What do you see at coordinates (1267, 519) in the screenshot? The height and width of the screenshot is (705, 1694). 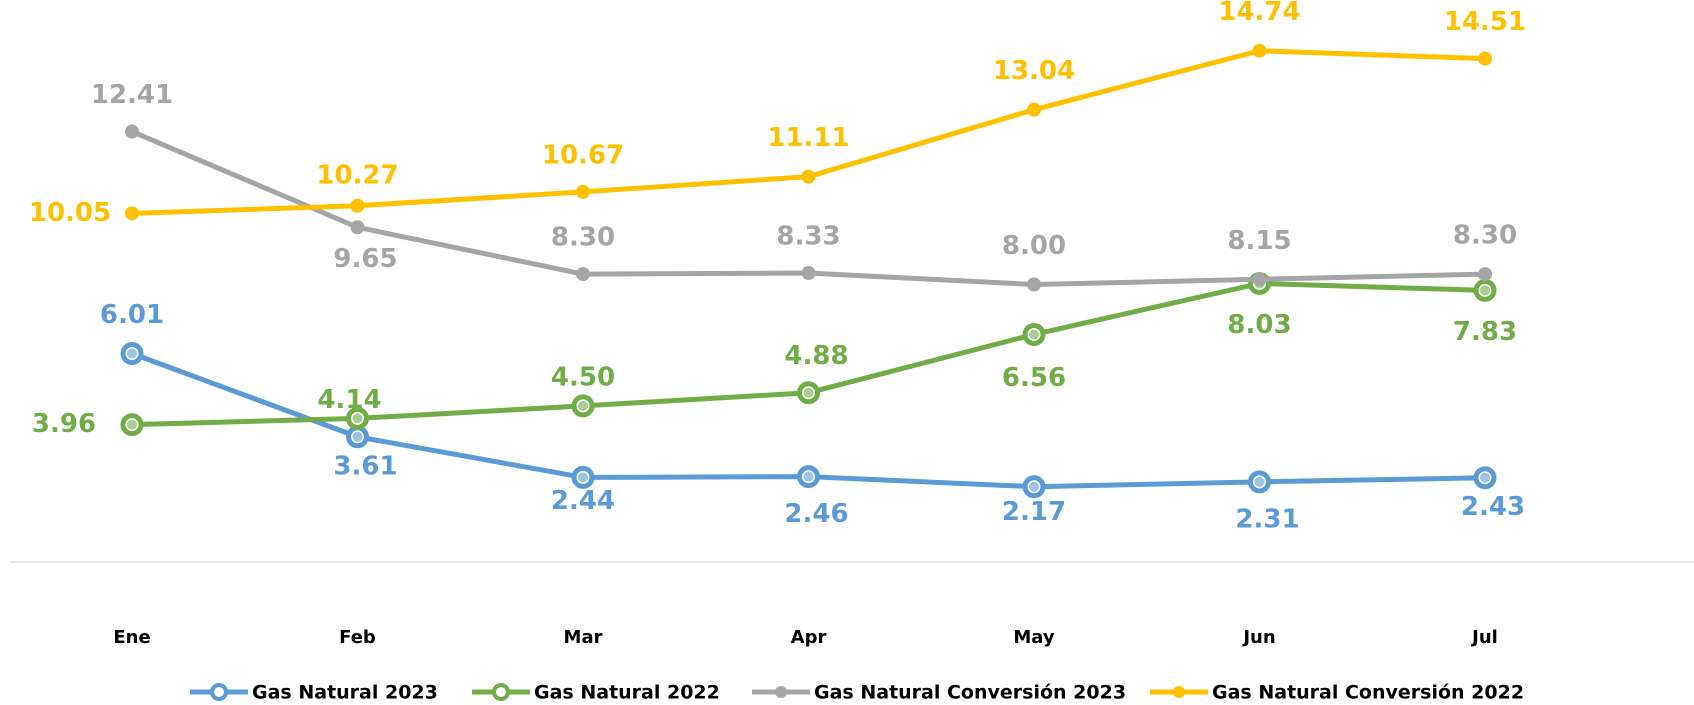 I see `data-label: 2.31` at bounding box center [1267, 519].